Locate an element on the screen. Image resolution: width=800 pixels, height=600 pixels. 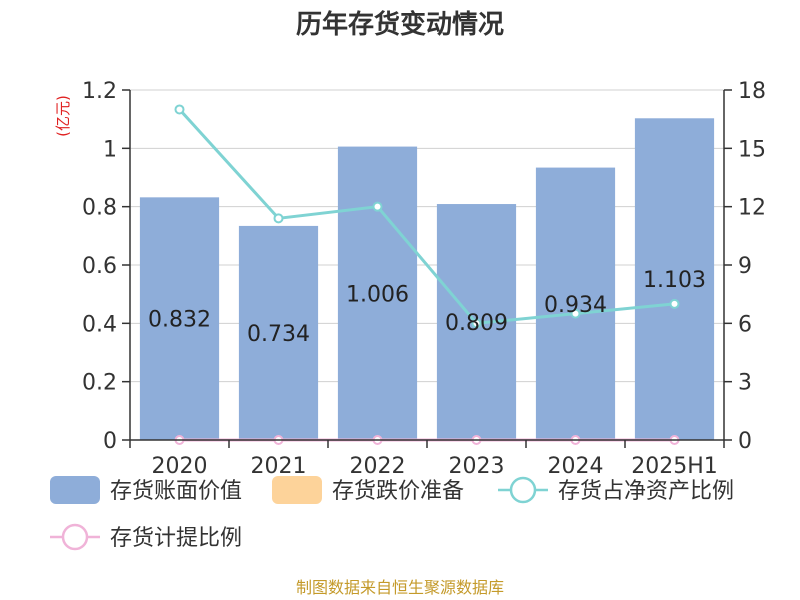
x-tick-label: 2022 is located at coordinates (378, 466).